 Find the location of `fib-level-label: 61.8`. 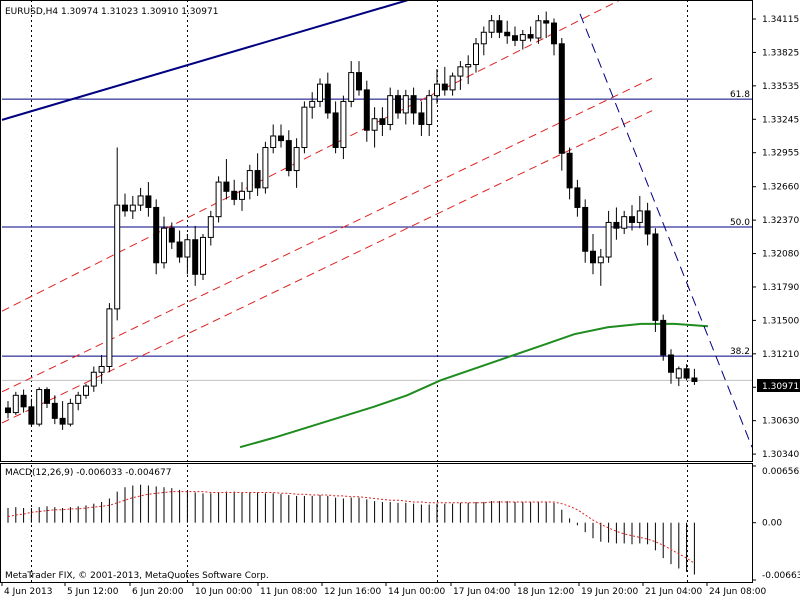

fib-level-label: 61.8 is located at coordinates (740, 95).